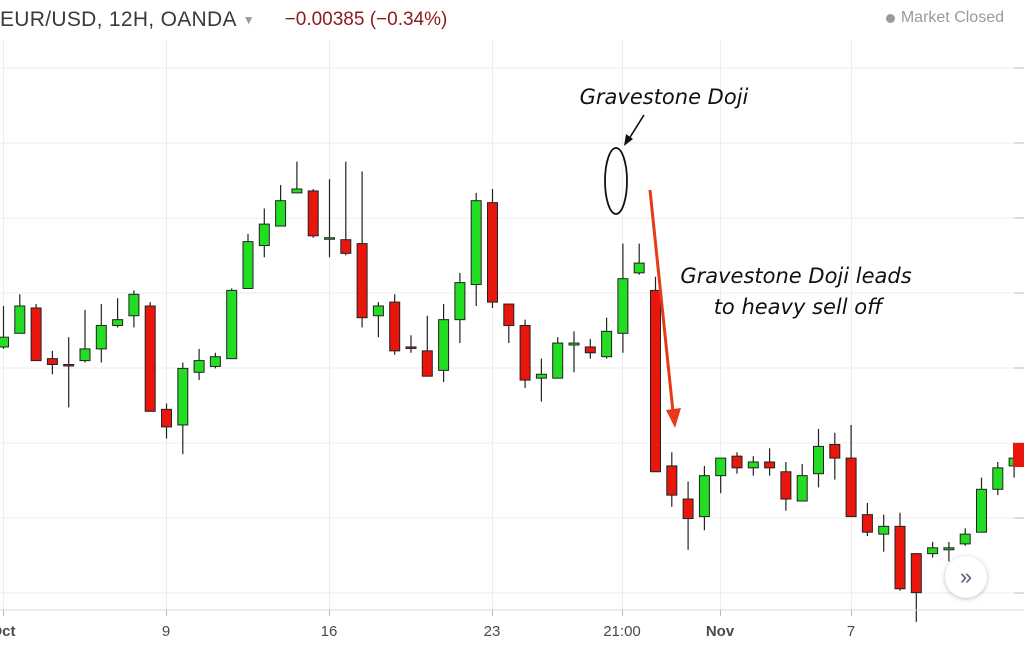  I want to click on x-tick-label: Nov, so click(720, 631).